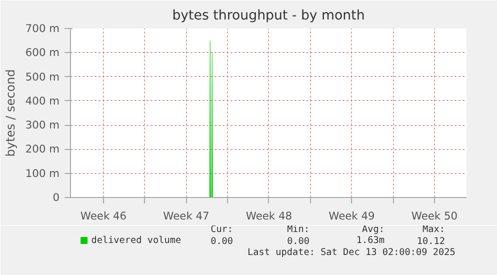  What do you see at coordinates (42, 77) in the screenshot?
I see `y-tick-label: 500 m` at bounding box center [42, 77].